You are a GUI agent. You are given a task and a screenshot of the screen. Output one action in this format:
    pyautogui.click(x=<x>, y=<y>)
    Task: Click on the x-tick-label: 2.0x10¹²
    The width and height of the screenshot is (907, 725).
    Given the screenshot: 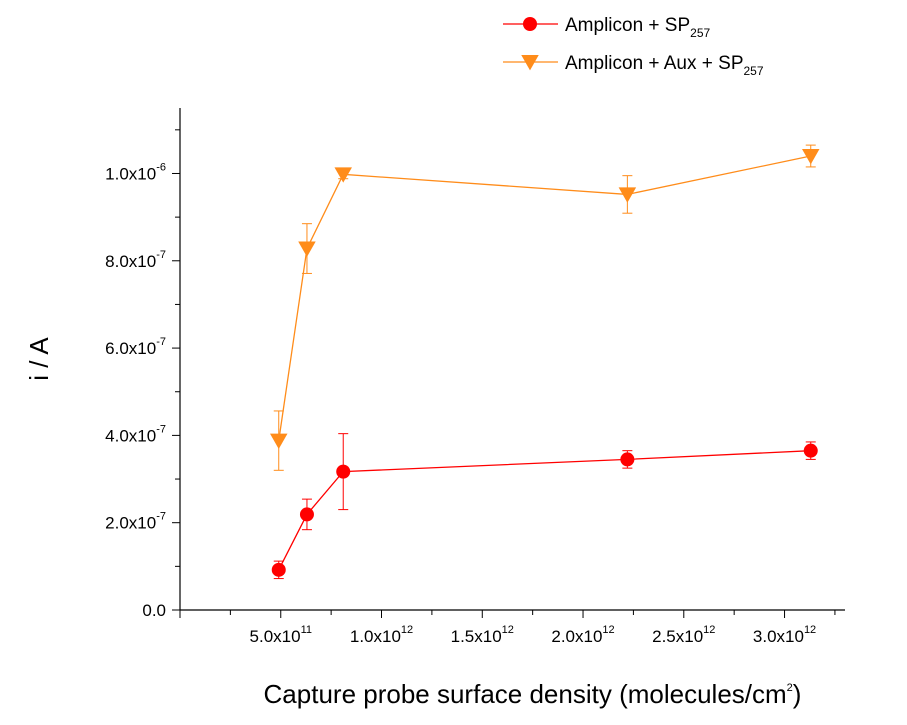 What is the action you would take?
    pyautogui.click(x=582, y=635)
    